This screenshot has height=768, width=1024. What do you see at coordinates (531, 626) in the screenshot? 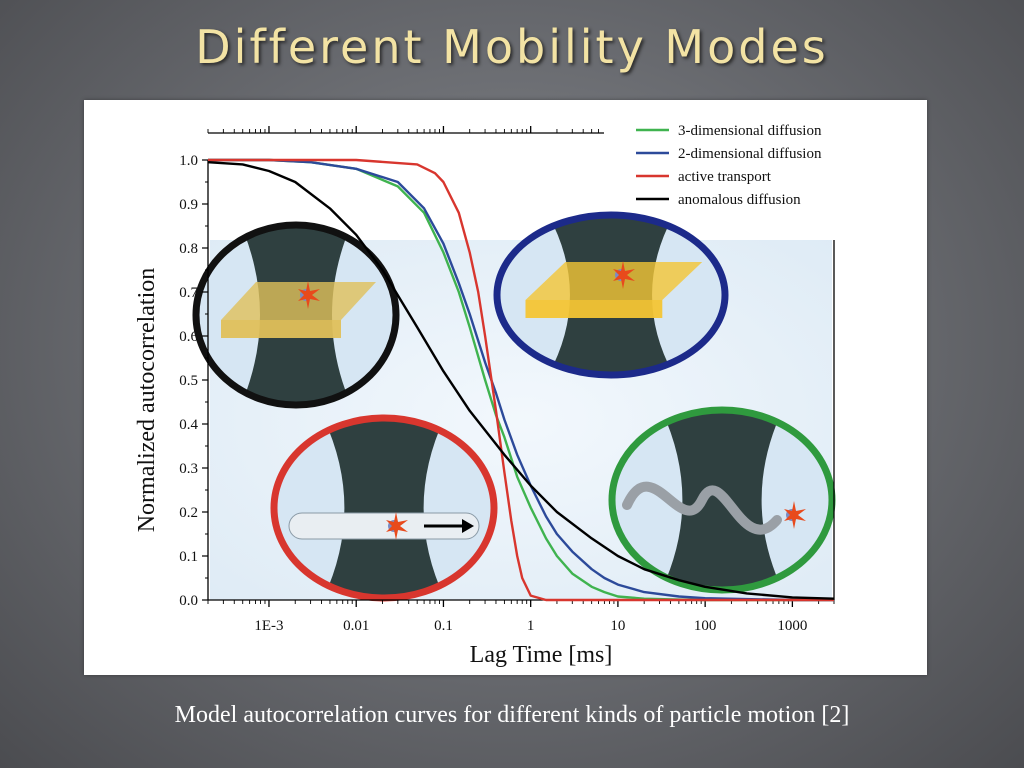
I see `x-tick-label: 1` at bounding box center [531, 626].